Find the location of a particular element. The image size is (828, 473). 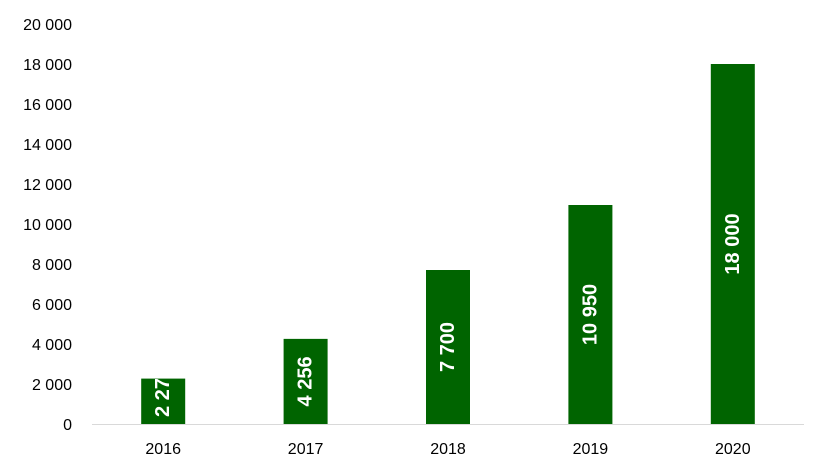

bar-2016 is located at coordinates (163, 401).